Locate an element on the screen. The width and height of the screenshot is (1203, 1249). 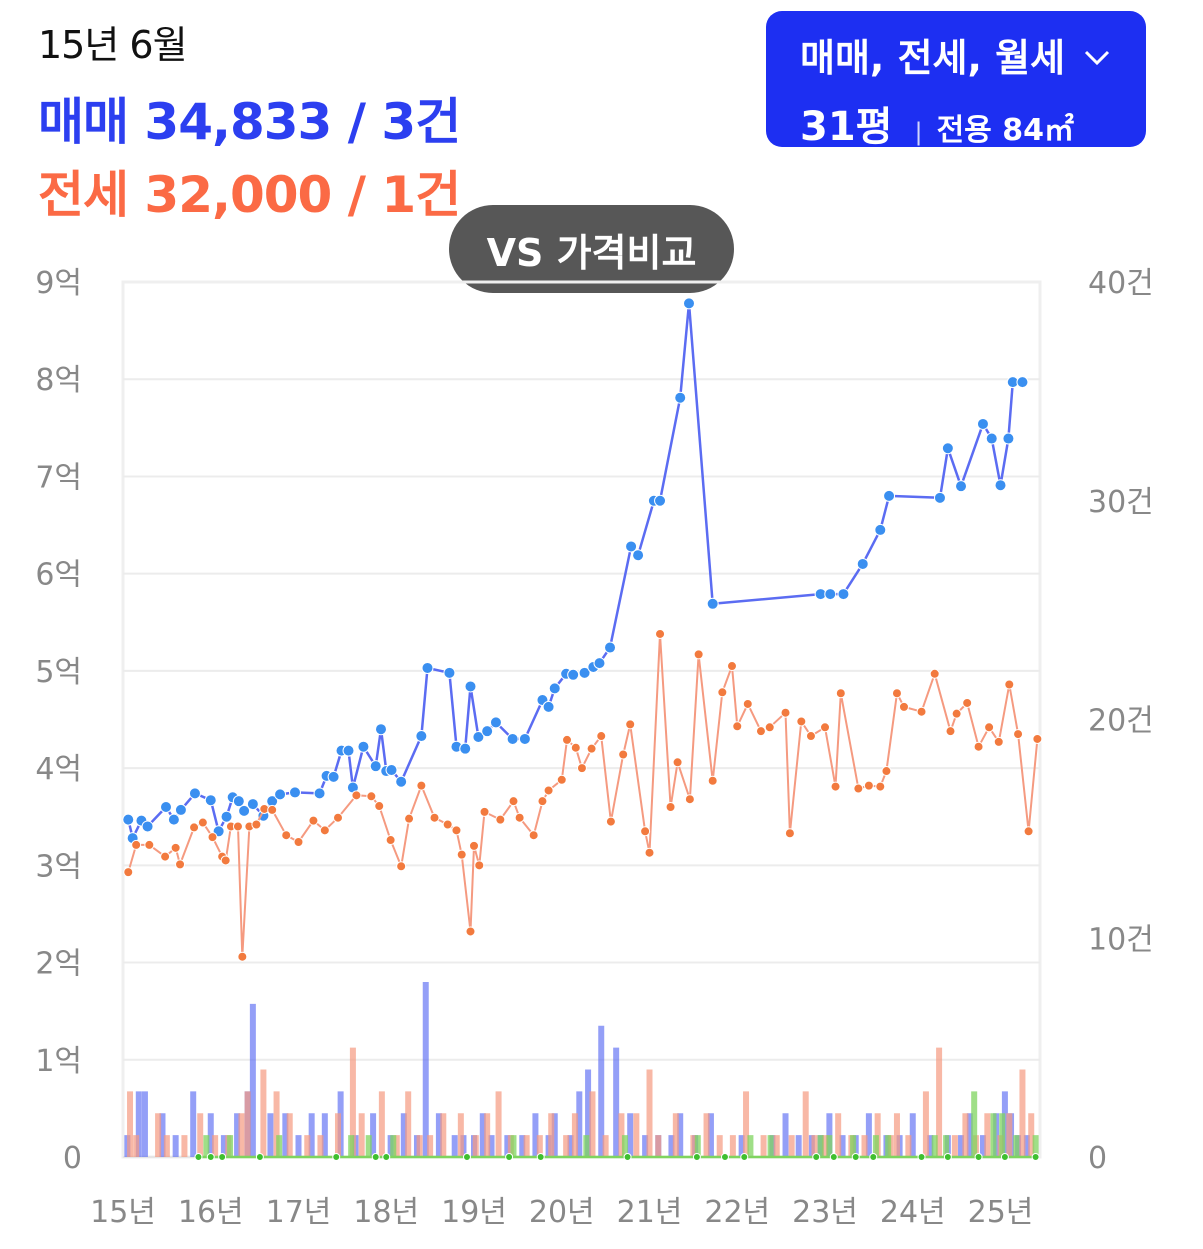
deal-type-filter-button: 매매, 전세, 월세 31평 | 전용 84㎡ is located at coordinates (956, 80).